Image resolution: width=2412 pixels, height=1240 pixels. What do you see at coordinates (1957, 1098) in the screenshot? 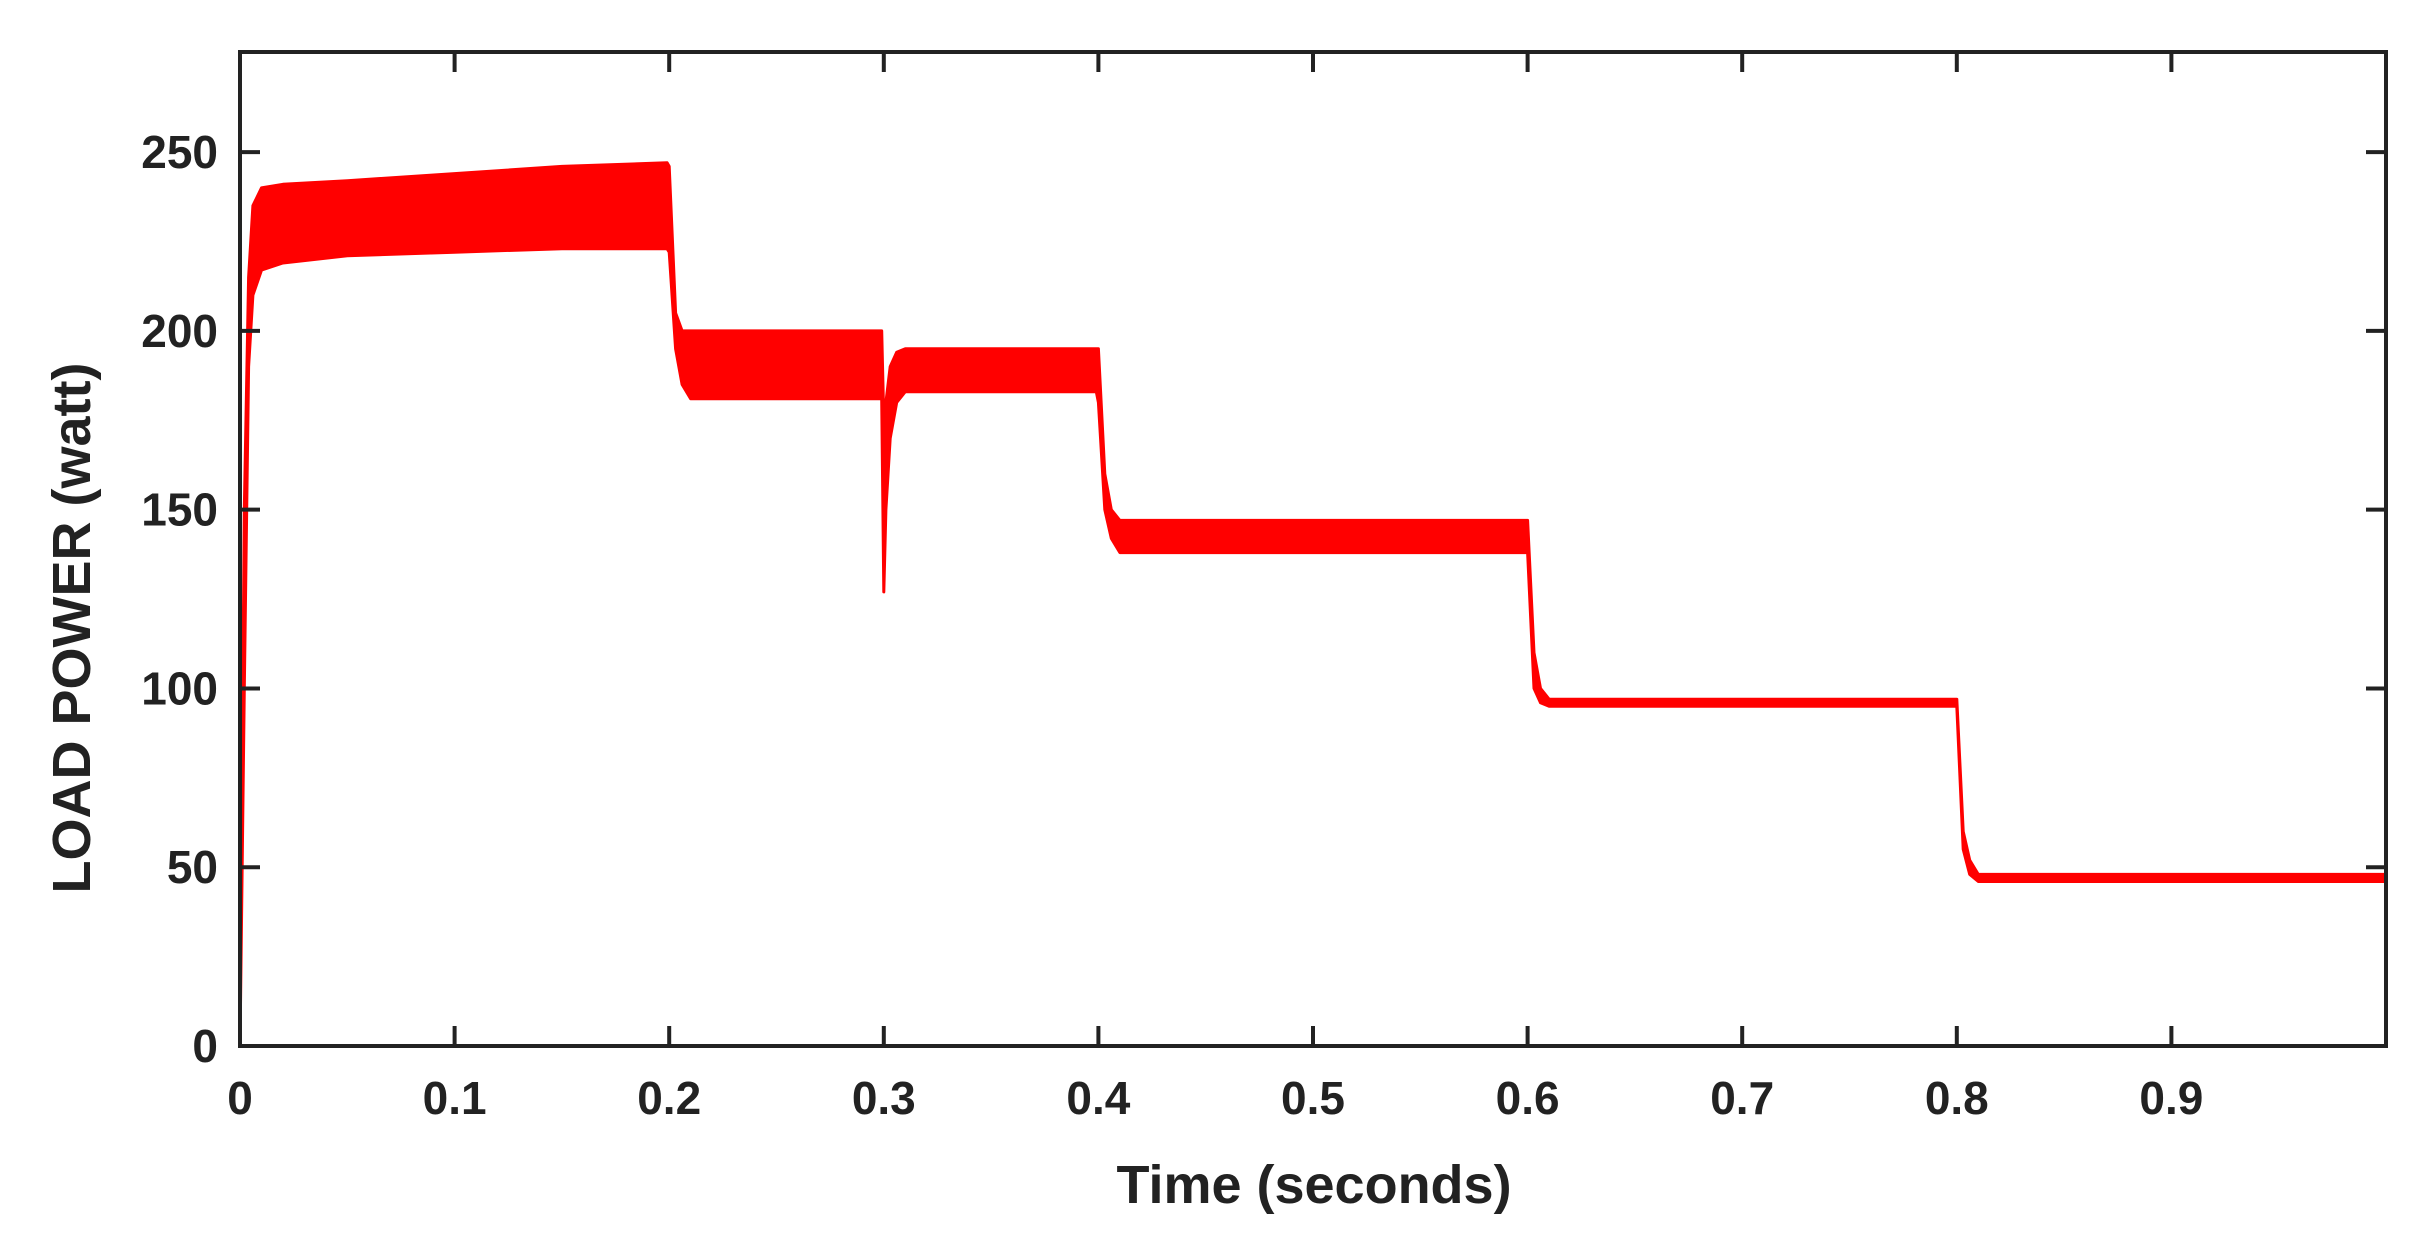
I see `x-tick-label: 0.8` at bounding box center [1957, 1098].